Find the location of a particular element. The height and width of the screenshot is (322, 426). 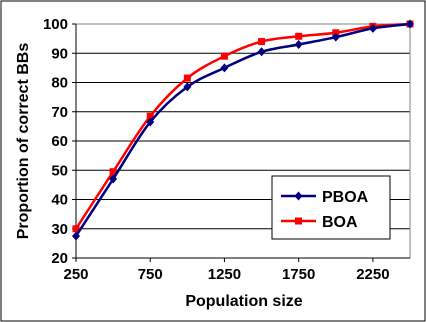

y-tick-label: 100 is located at coordinates (55, 24).